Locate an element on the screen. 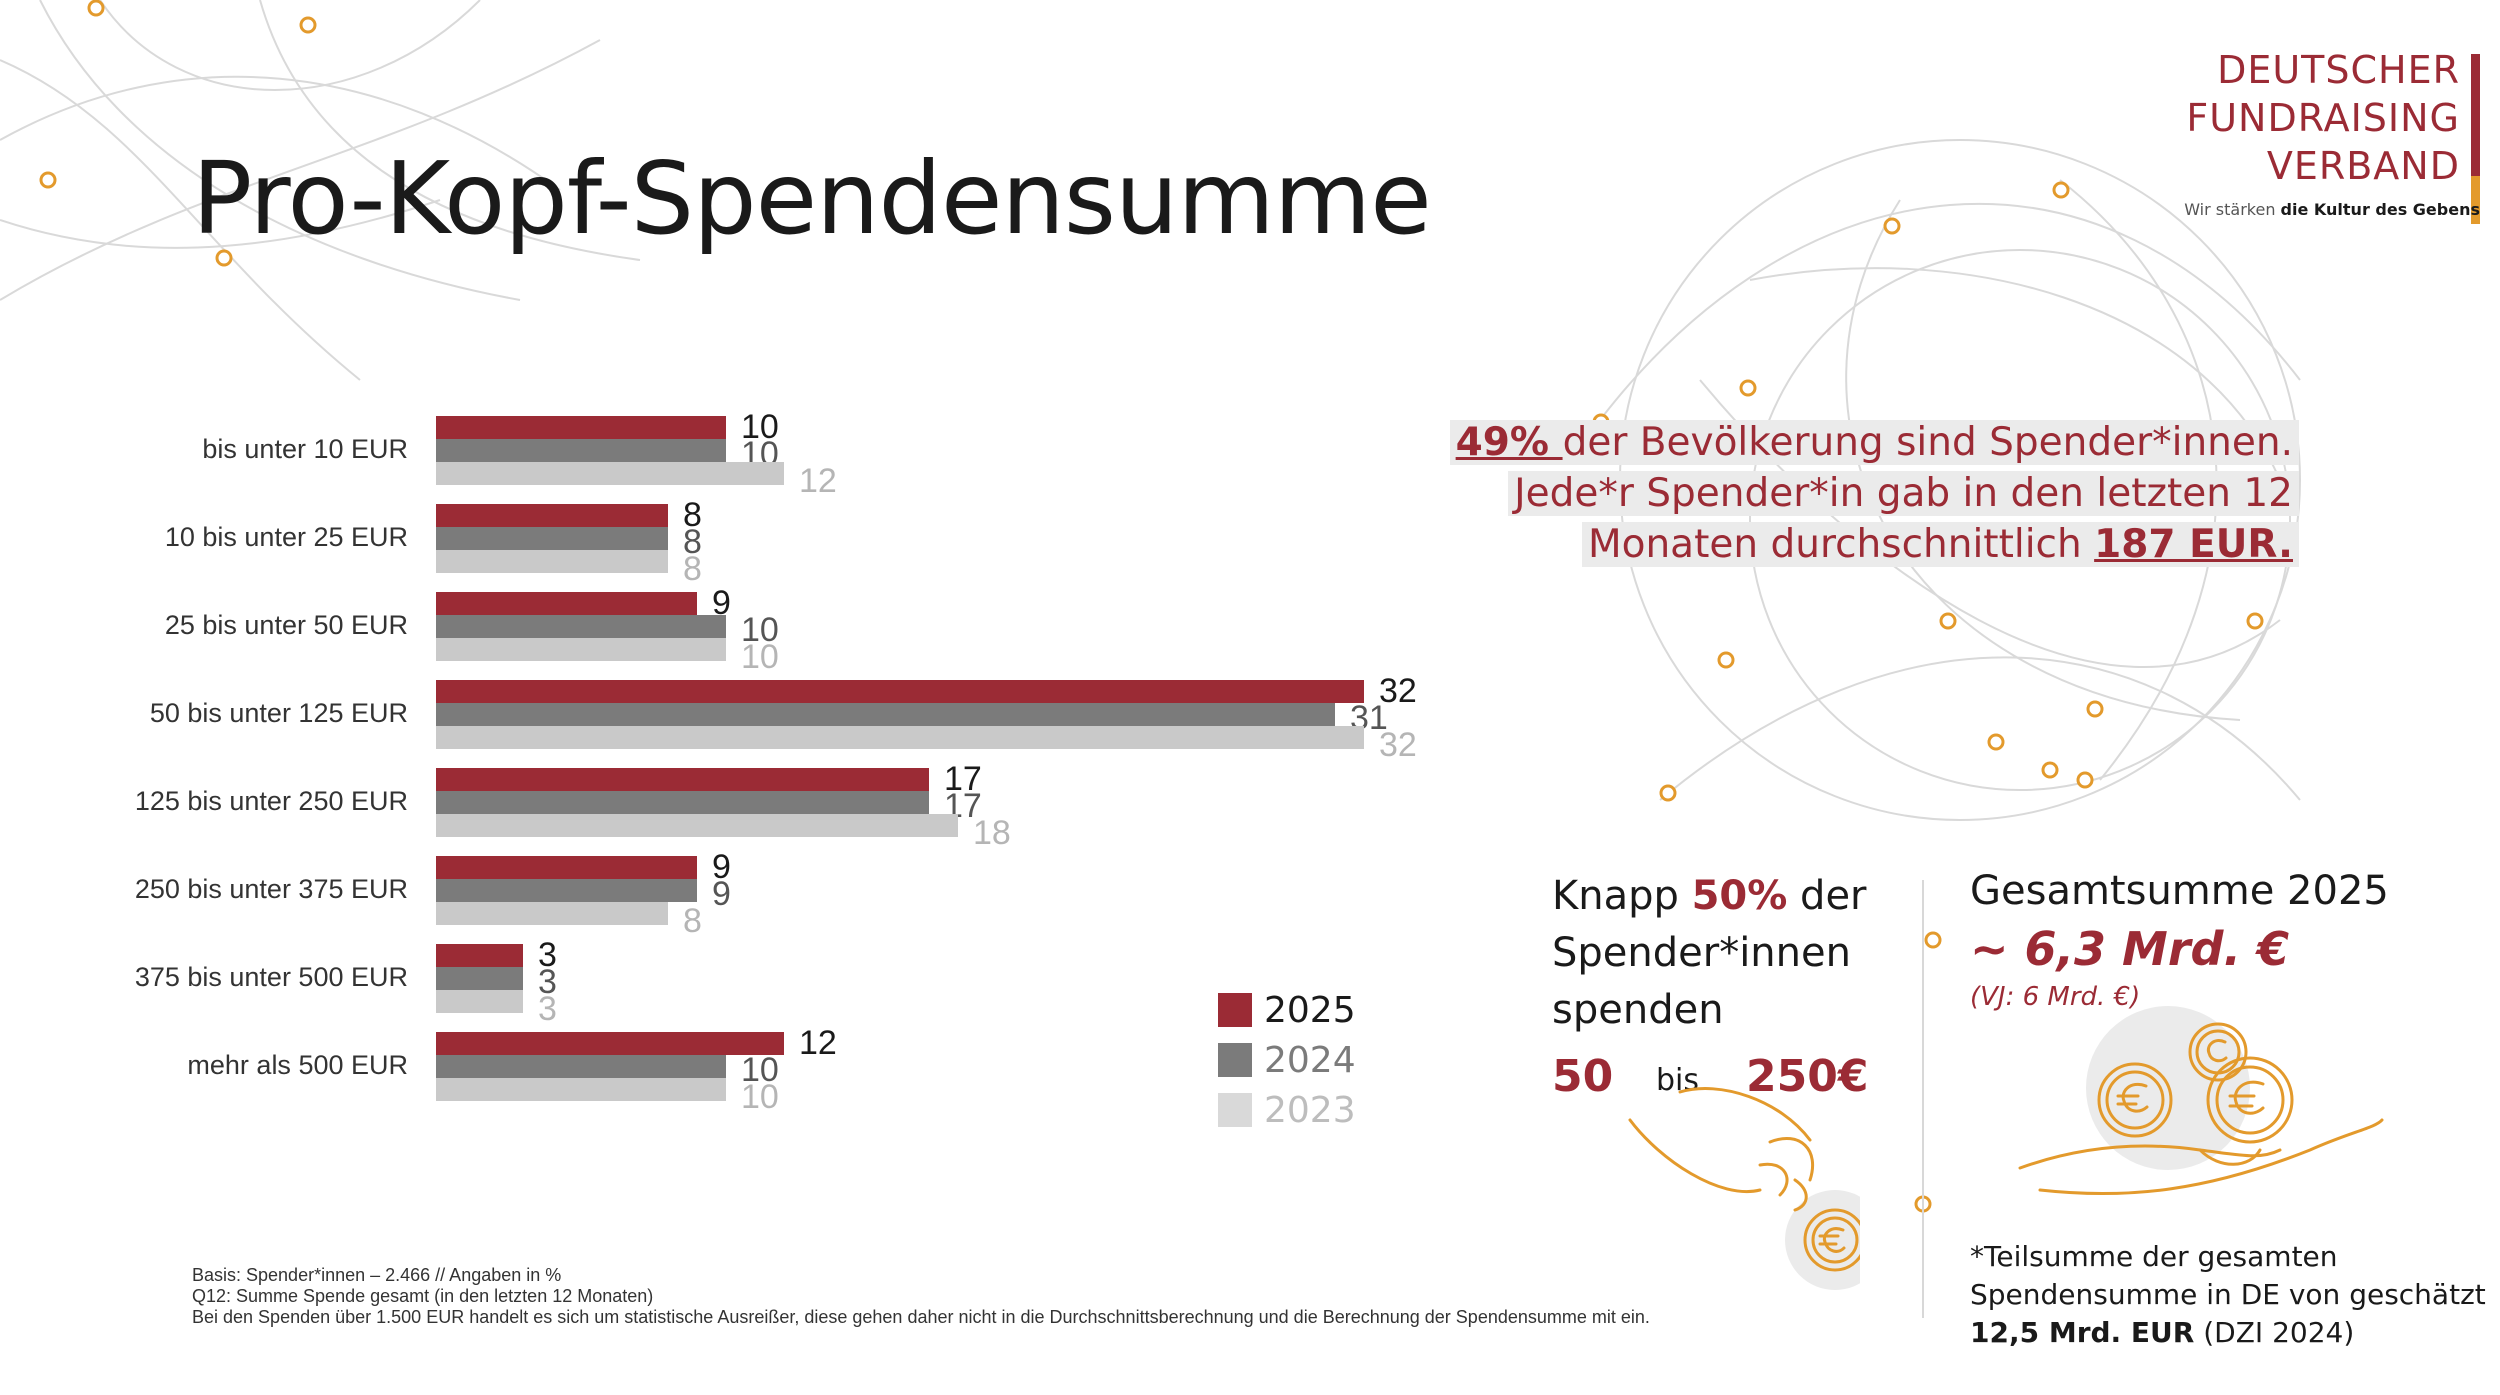  logo-line-2: FUNDRAISING is located at coordinates (2323, 118).